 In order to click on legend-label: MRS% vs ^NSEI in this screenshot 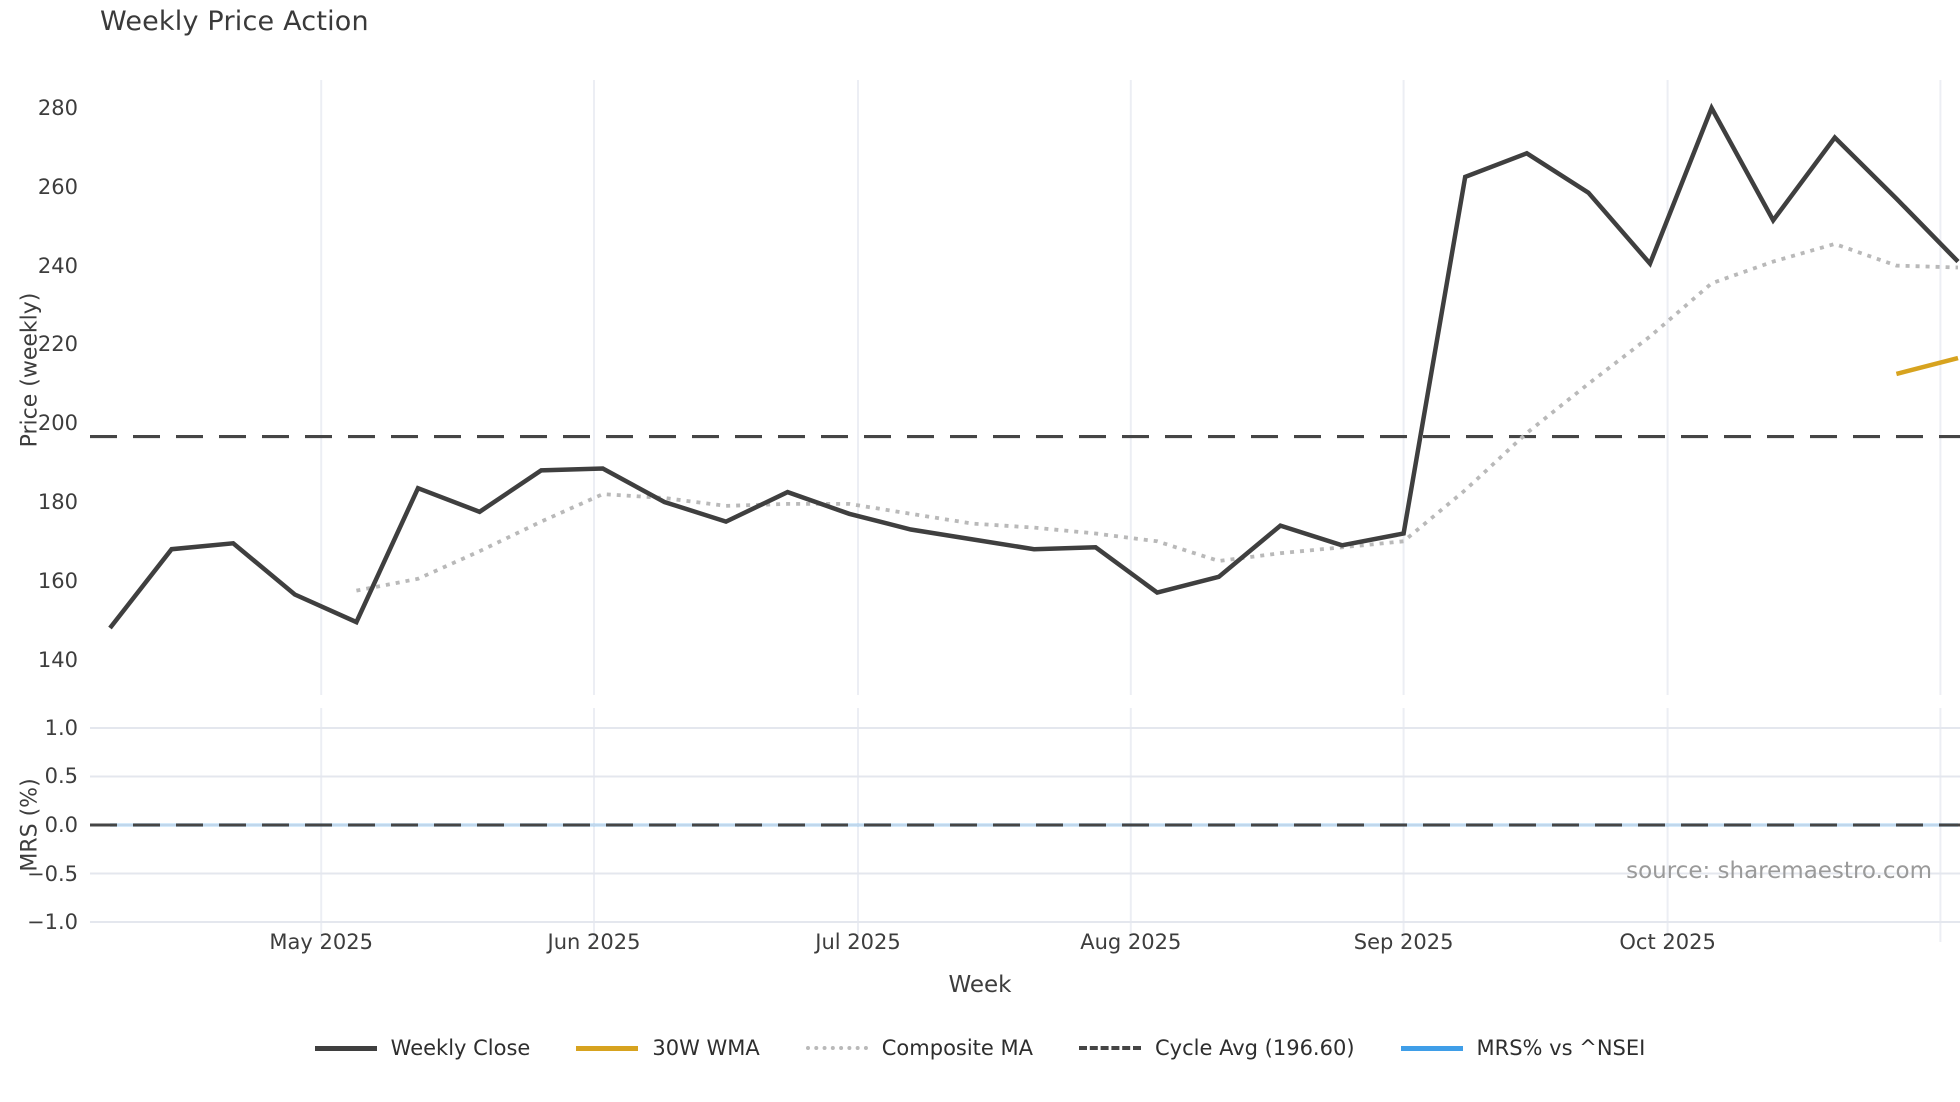, I will do `click(1561, 1048)`.